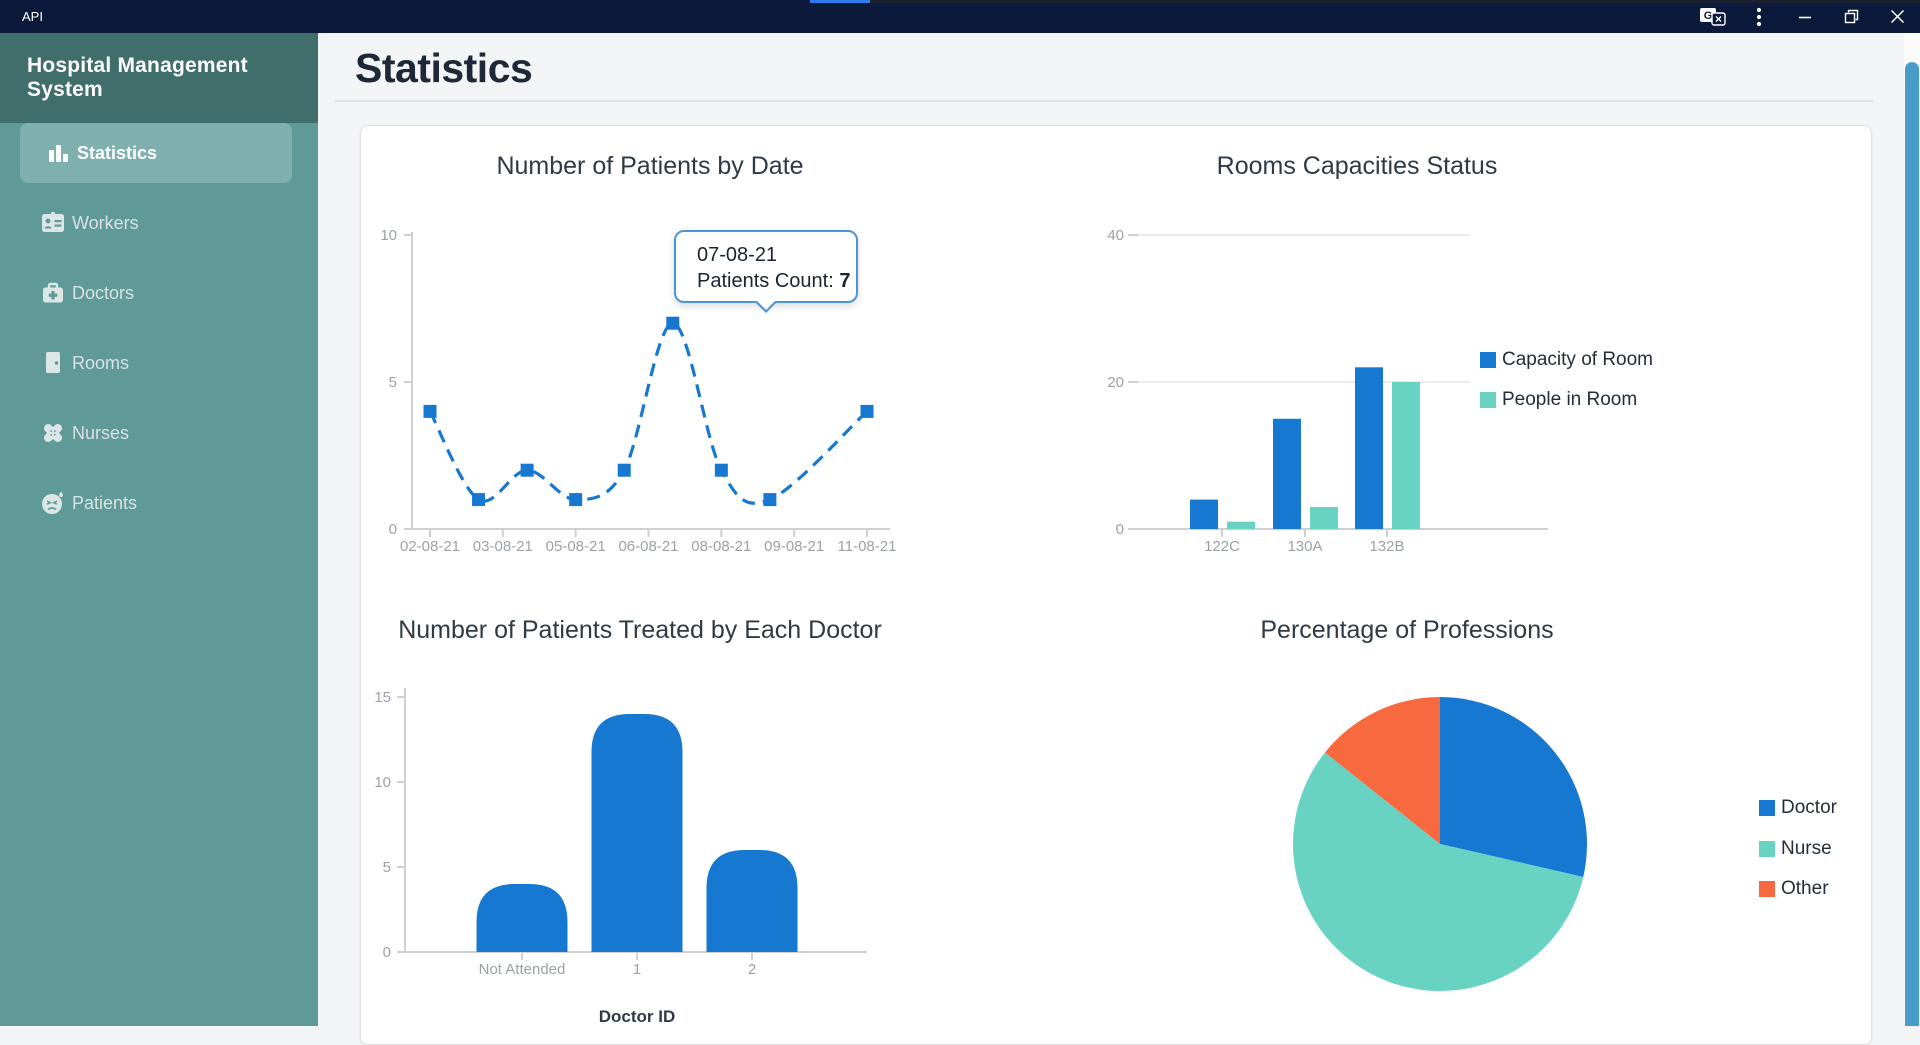 The width and height of the screenshot is (1920, 1045). What do you see at coordinates (576, 546) in the screenshot?
I see `axis-label: 05-08-21` at bounding box center [576, 546].